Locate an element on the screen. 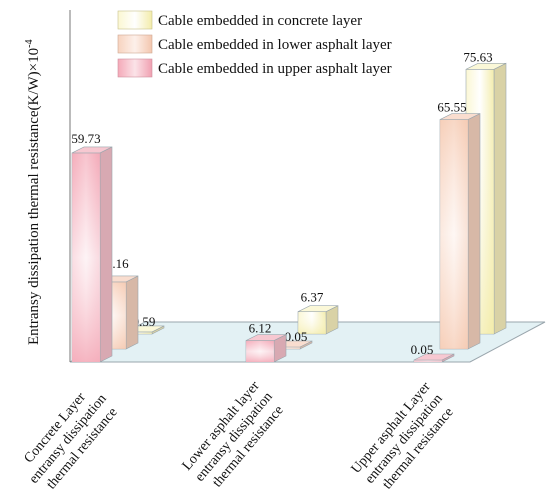  bar-upper-3: 0.05 is located at coordinates (433, 352).